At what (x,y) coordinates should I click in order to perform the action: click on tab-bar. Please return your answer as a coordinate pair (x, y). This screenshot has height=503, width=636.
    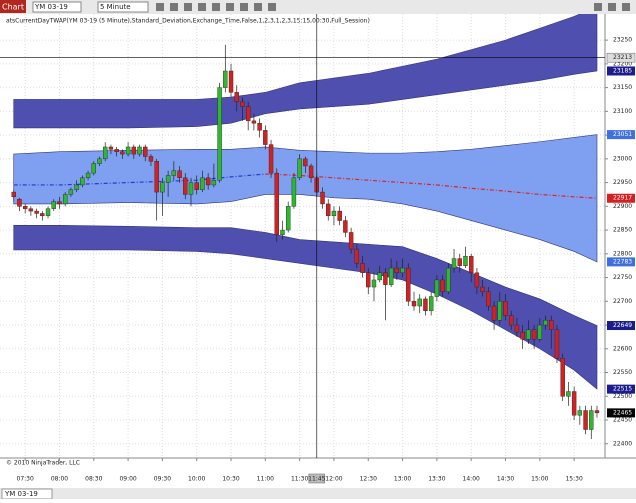
    Looking at the image, I should click on (318, 493).